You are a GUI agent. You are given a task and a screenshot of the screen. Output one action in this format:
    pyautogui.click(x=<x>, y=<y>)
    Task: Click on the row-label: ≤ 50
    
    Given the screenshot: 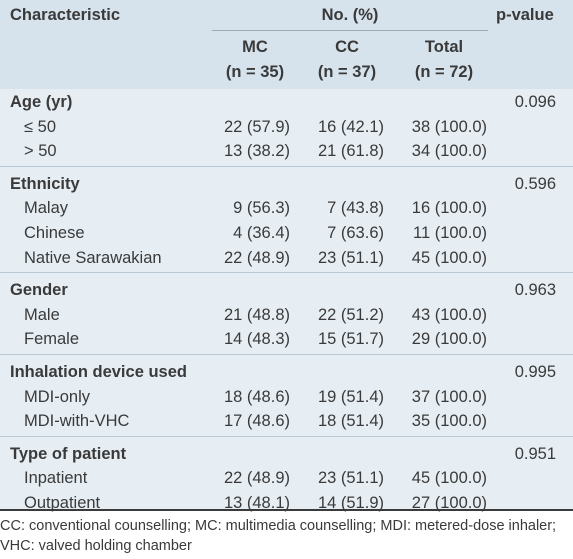 What is the action you would take?
    pyautogui.click(x=40, y=126)
    